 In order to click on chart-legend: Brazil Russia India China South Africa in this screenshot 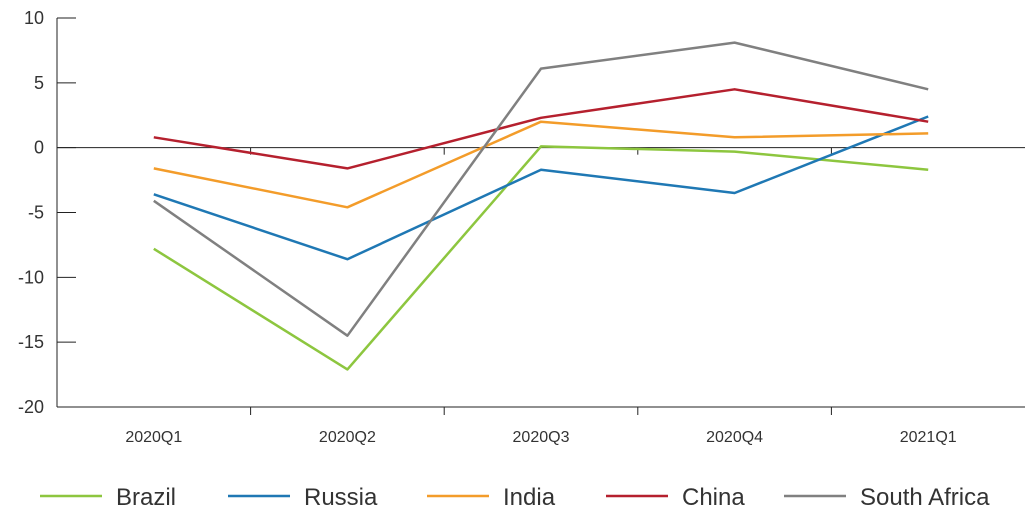, I will do `click(515, 497)`.